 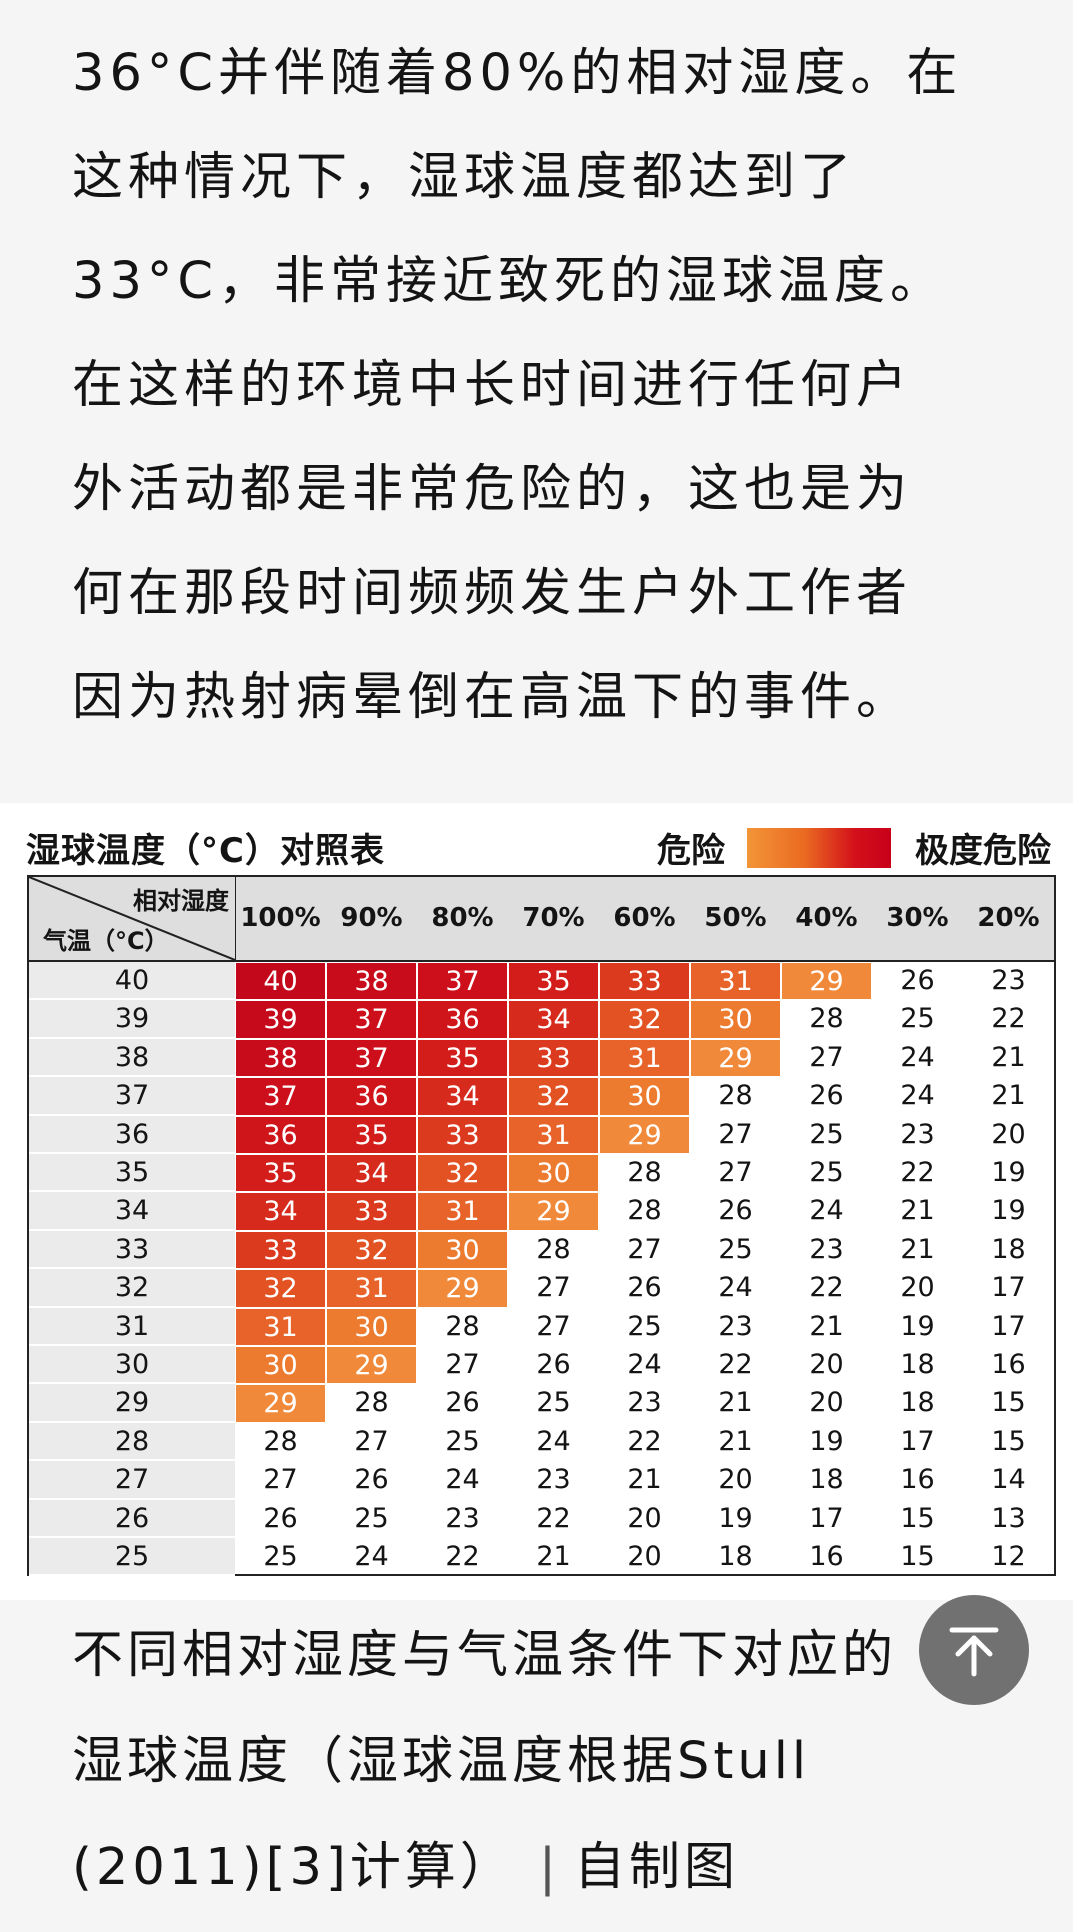 I want to click on caption-source: (2011)[3]计算）, so click(x=293, y=1867).